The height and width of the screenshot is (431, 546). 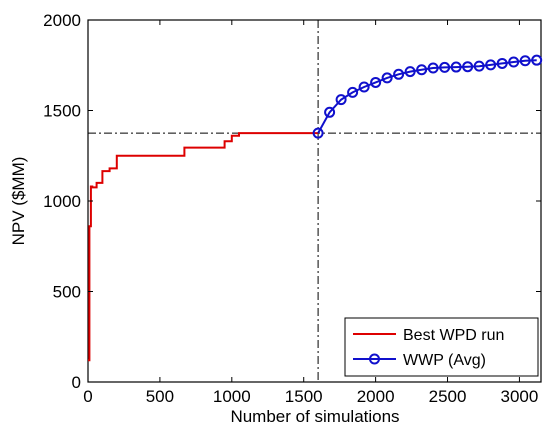 I want to click on x-tick-label: 2000, so click(x=376, y=396).